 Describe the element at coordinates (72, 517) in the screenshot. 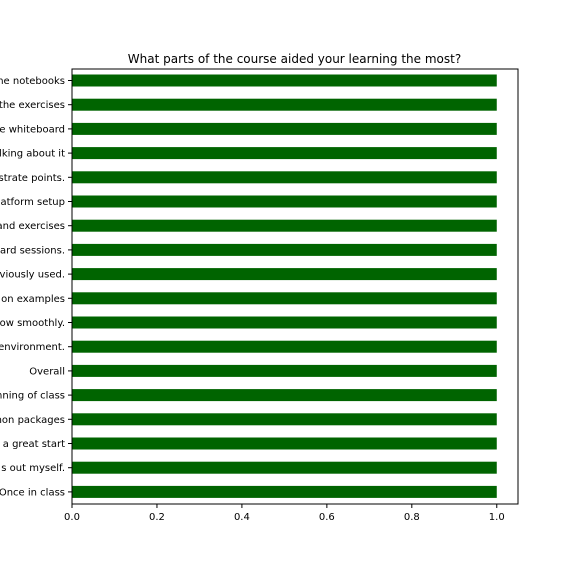

I see `x-tick-label: 0.0` at that location.